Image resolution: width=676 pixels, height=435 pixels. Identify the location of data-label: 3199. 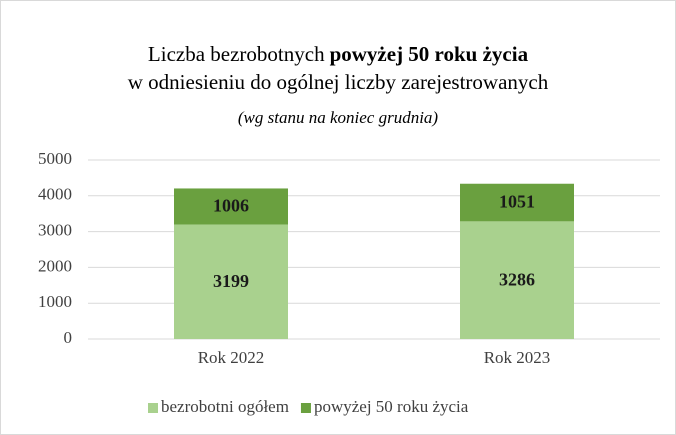
(231, 281).